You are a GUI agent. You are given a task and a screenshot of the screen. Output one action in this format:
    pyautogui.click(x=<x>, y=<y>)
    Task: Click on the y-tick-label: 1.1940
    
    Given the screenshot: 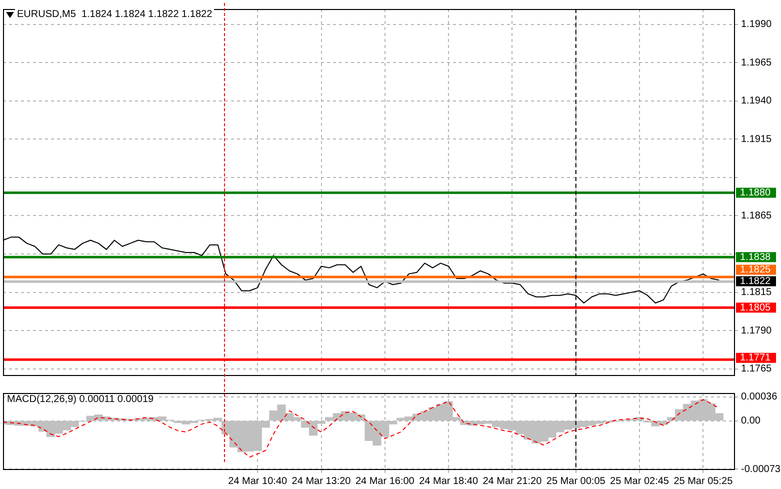 What is the action you would take?
    pyautogui.click(x=756, y=101)
    